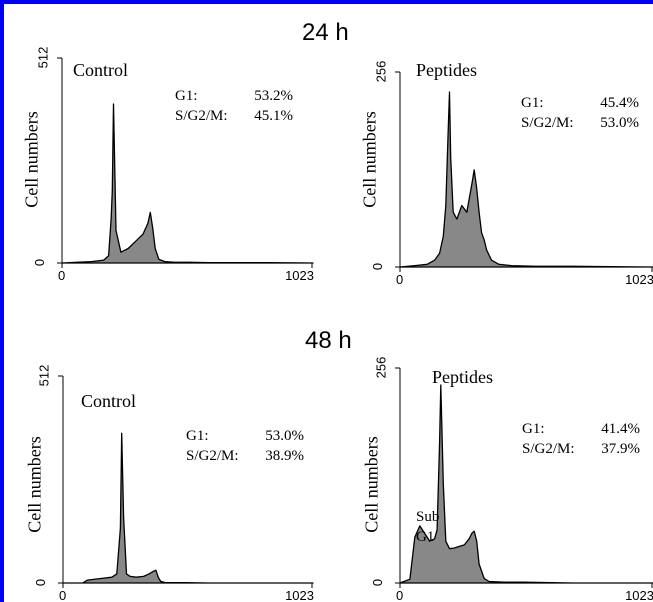  I want to click on annotation-line-1: Sub, so click(428, 517).